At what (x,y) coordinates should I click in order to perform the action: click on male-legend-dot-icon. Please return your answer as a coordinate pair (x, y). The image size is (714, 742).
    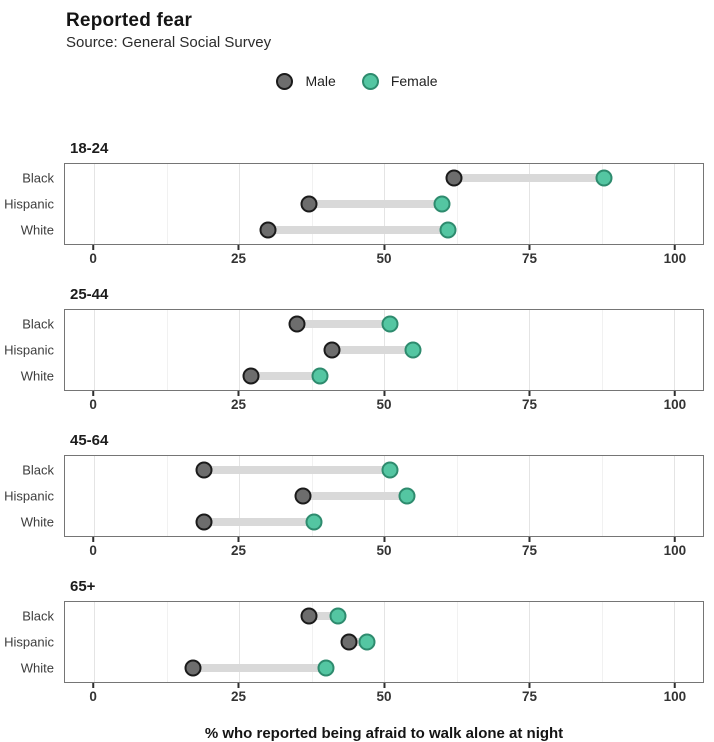
    Looking at the image, I should click on (285, 81).